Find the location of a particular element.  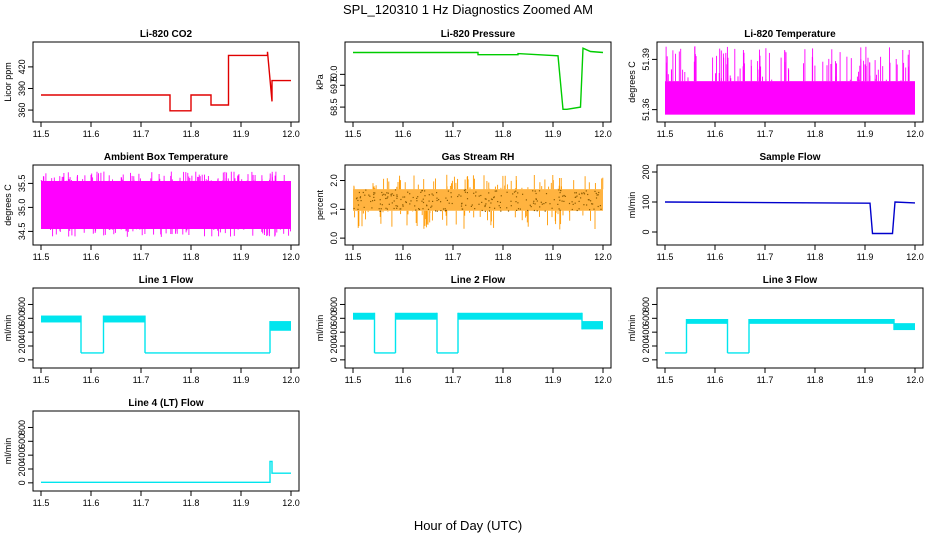

panel-title: Line 1 Flow is located at coordinates (166, 280).